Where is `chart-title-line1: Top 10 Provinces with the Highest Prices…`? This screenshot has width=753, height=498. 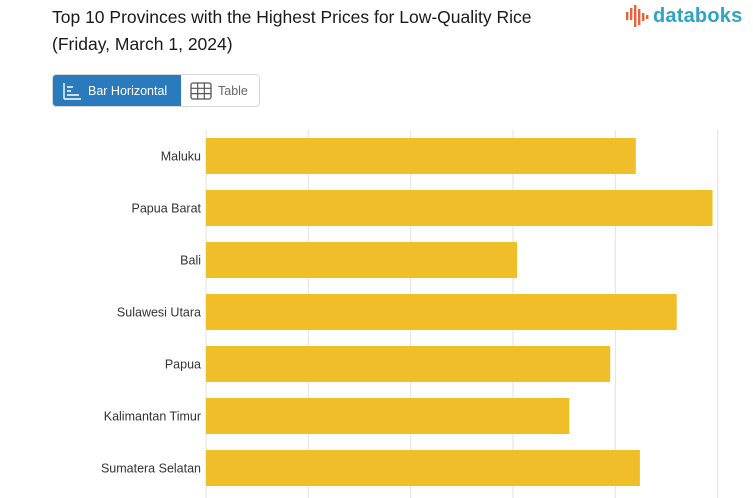 chart-title-line1: Top 10 Provinces with the Highest Prices… is located at coordinates (292, 17).